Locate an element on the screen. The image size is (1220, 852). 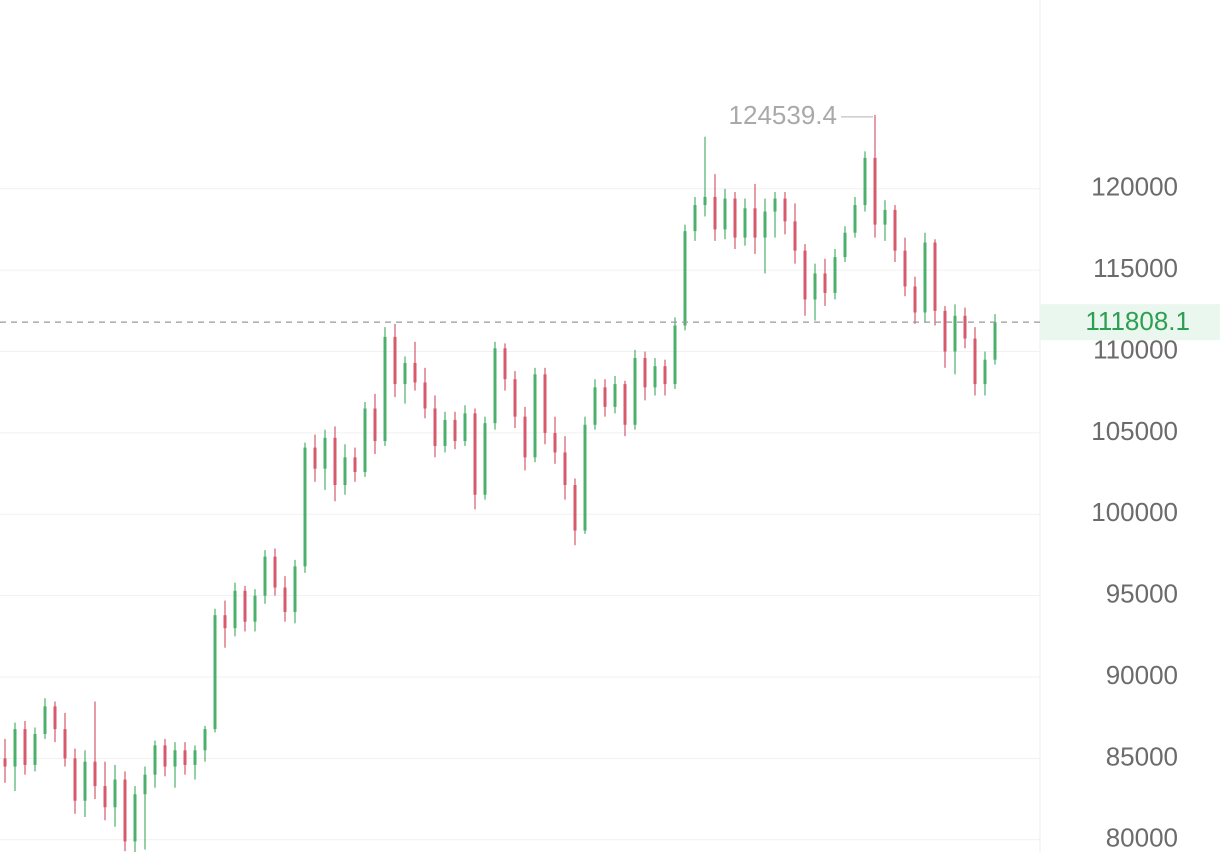
y-tick-label: 80000 is located at coordinates (1142, 837).